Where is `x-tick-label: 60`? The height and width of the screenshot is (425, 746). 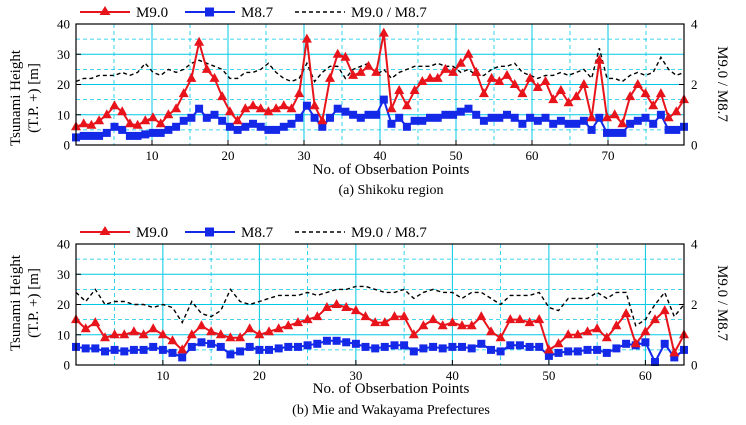 x-tick-label: 60 is located at coordinates (532, 155).